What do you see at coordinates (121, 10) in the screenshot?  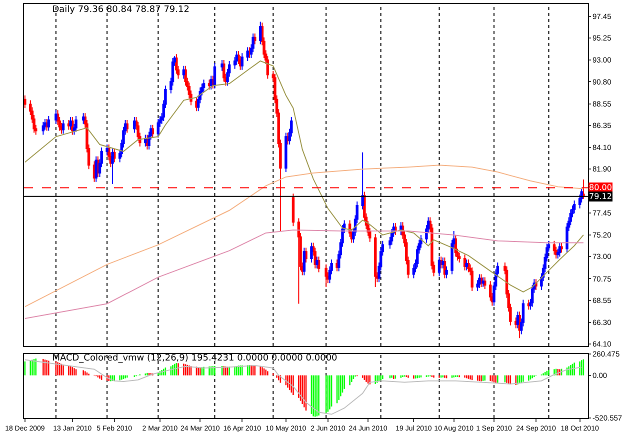 I see `chart-title: Daily 79.36 80.84 78.87 79.12` at bounding box center [121, 10].